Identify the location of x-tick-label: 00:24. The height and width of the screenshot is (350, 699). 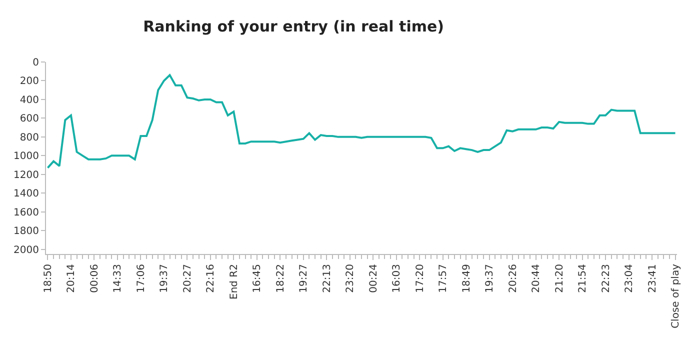
(374, 278).